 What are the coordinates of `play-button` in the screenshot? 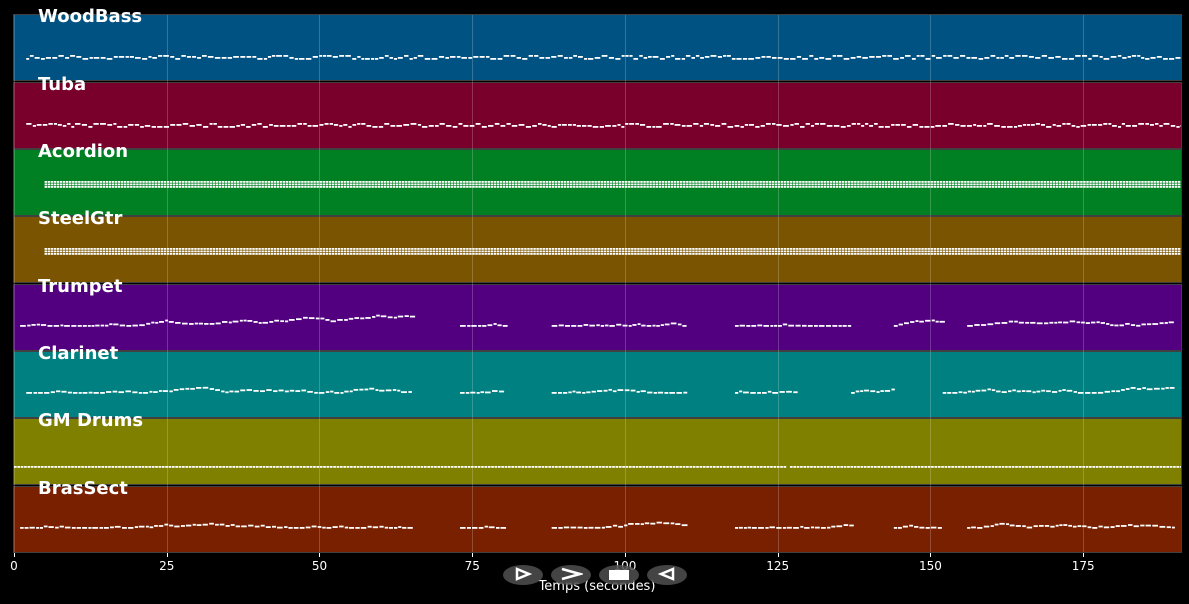 It's located at (523, 575).